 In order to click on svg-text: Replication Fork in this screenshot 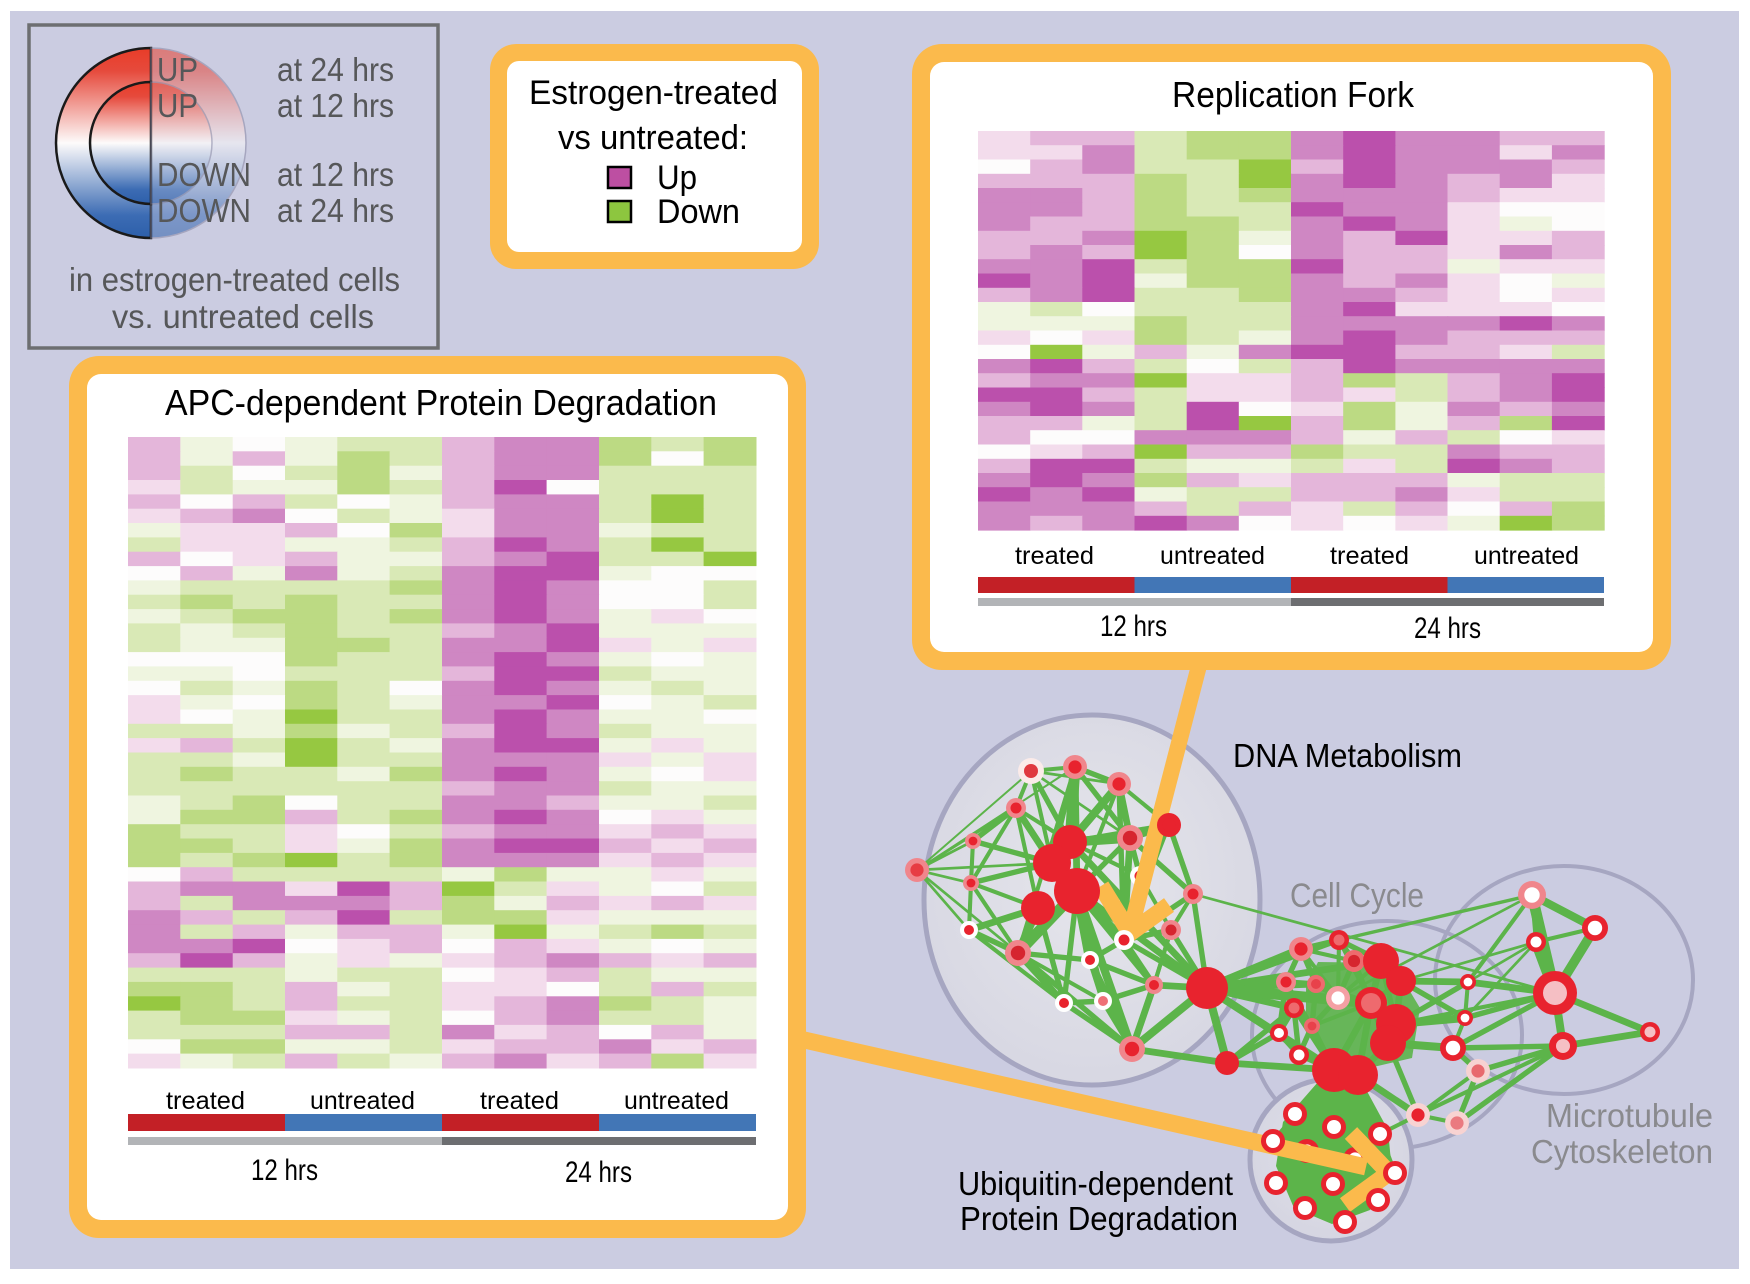, I will do `click(1293, 94)`.